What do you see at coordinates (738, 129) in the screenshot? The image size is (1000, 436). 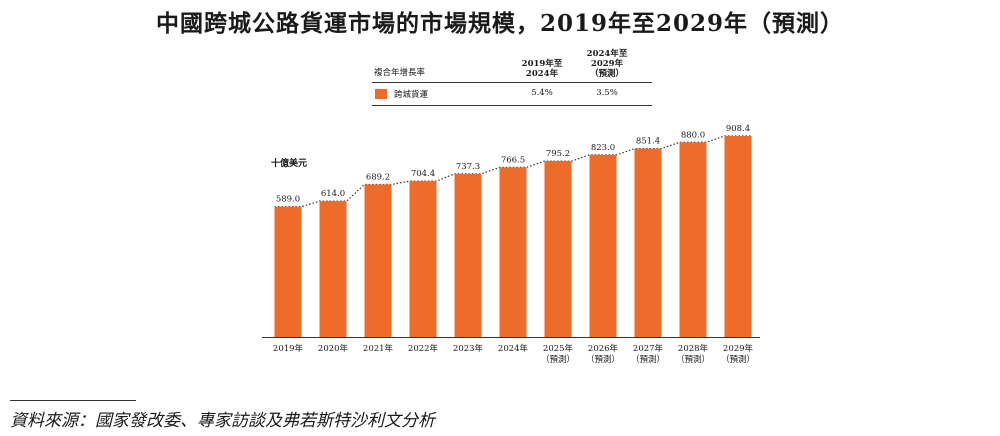 I see `value-label: 908.4` at bounding box center [738, 129].